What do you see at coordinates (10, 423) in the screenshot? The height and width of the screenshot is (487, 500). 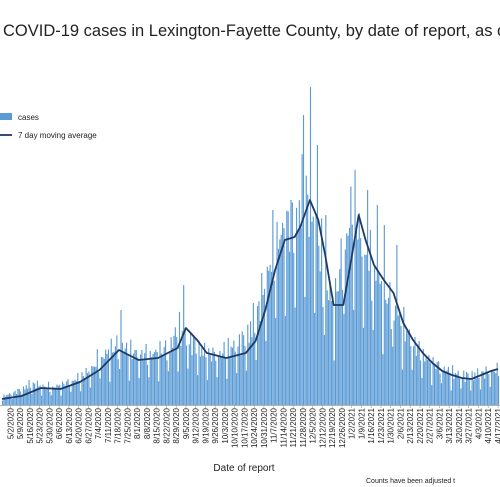 I see `x-tick-label: 5/2/2020` at bounding box center [10, 423].